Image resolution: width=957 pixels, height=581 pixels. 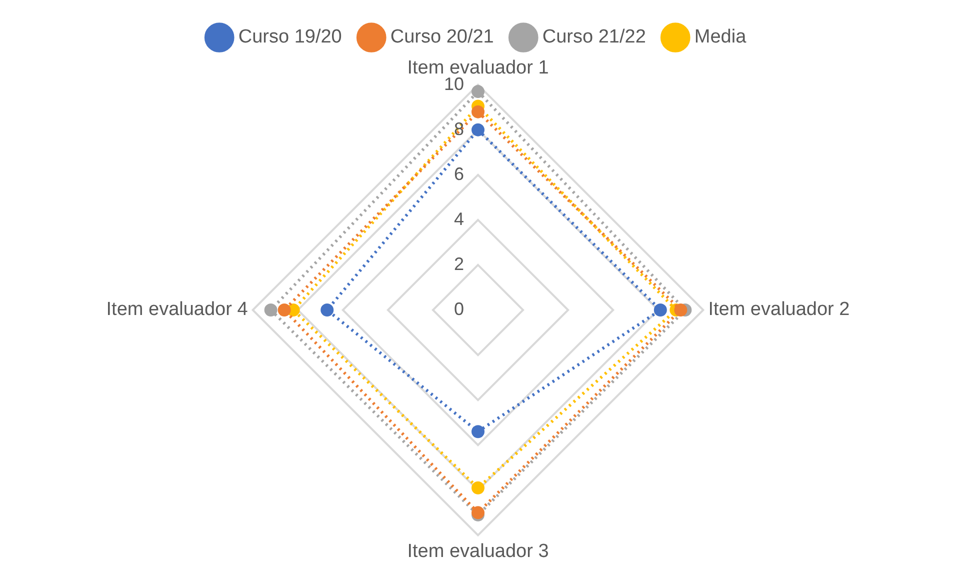 I want to click on spoke-label: Item evaluador 2, so click(x=779, y=309).